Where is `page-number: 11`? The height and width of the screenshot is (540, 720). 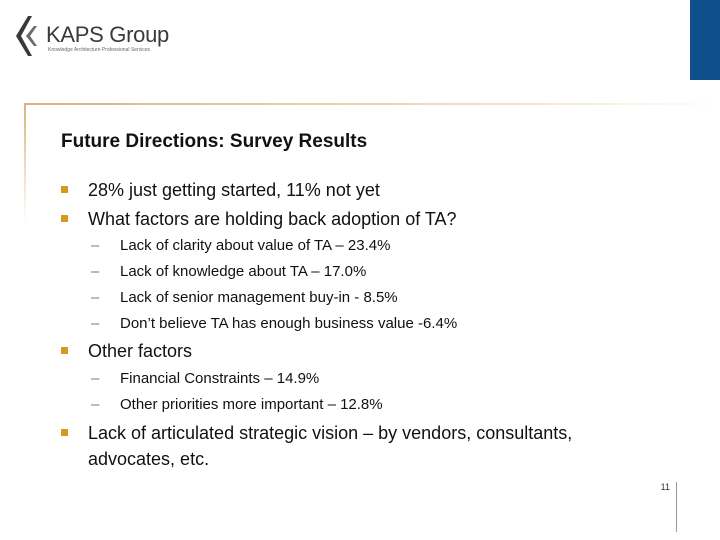 page-number: 11 is located at coordinates (661, 507).